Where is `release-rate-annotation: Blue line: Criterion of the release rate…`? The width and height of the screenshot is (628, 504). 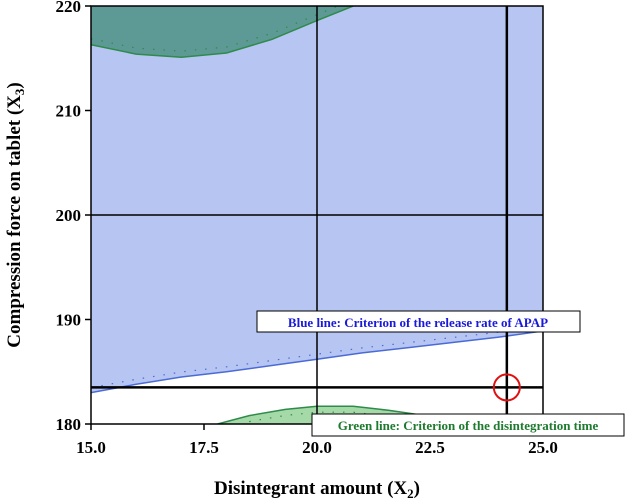 release-rate-annotation: Blue line: Criterion of the release rate… is located at coordinates (418, 321).